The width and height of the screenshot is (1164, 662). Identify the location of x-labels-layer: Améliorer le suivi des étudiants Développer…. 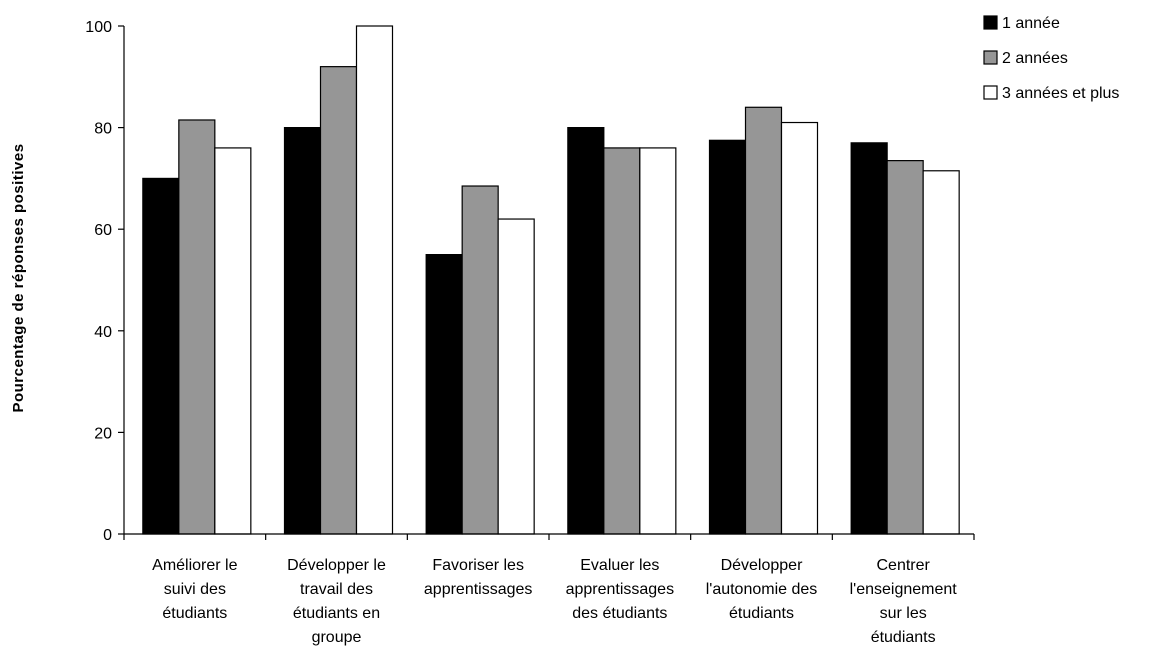
(554, 601).